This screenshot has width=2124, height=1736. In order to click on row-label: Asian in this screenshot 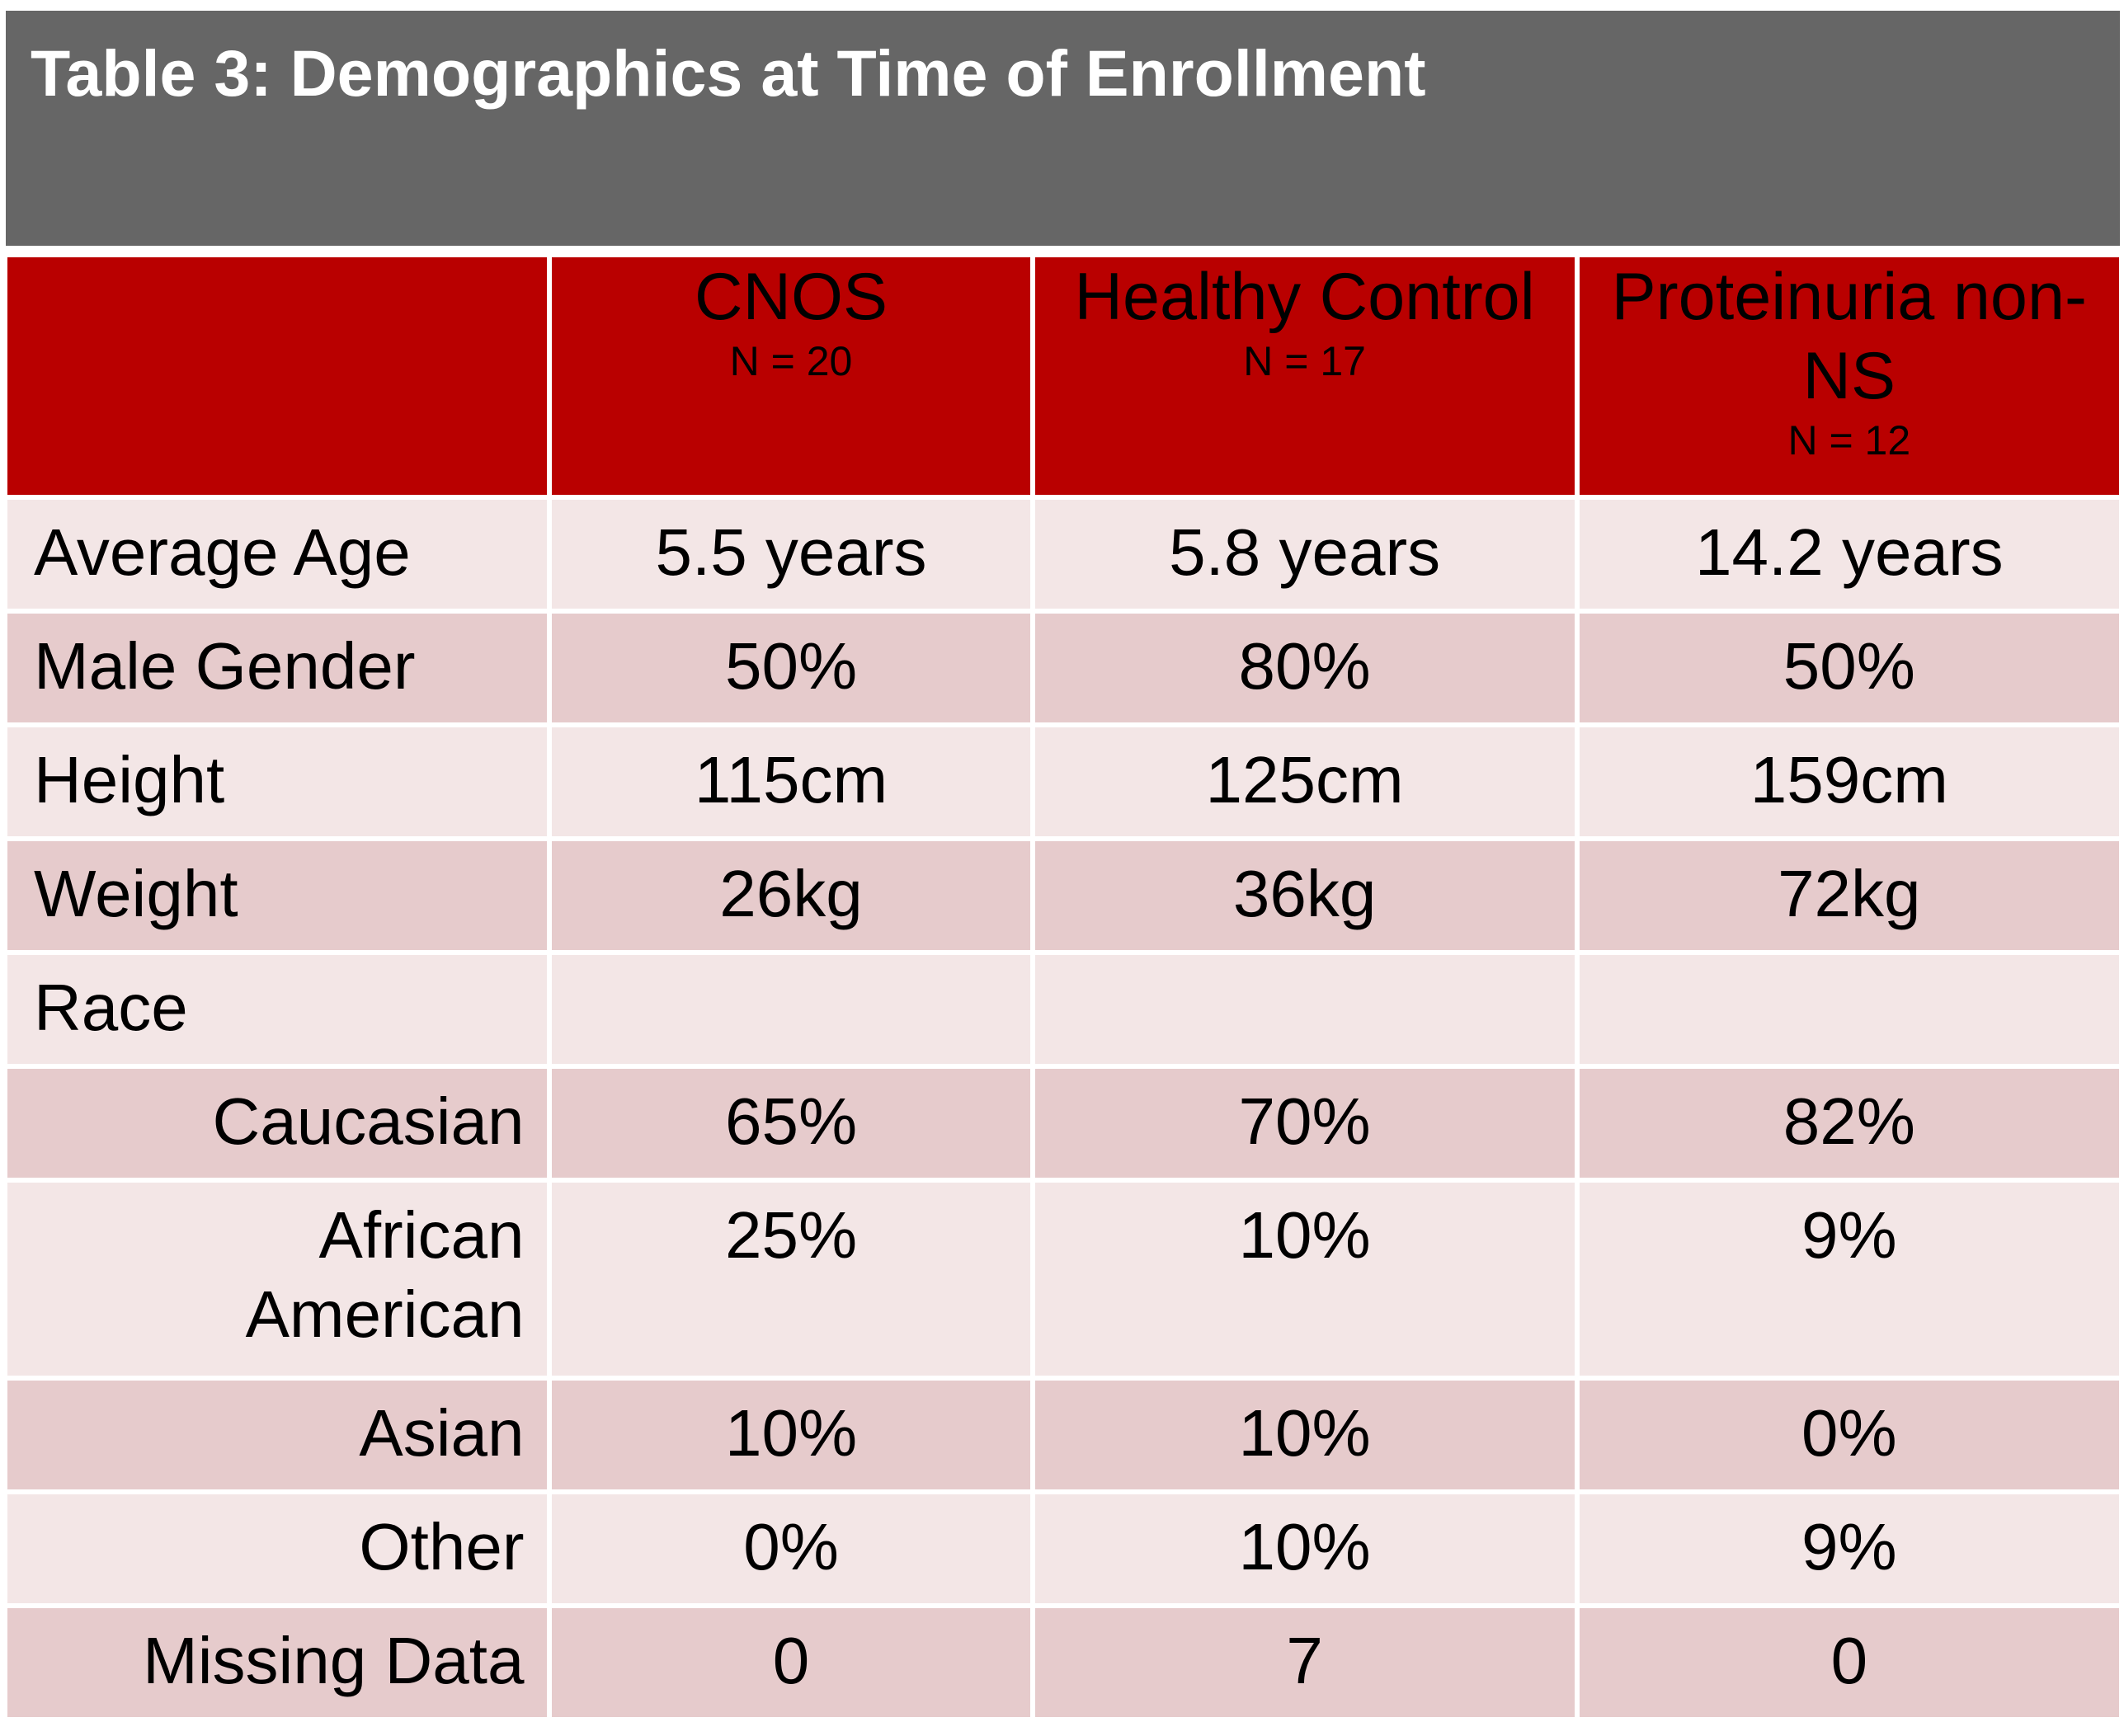, I will do `click(277, 1435)`.